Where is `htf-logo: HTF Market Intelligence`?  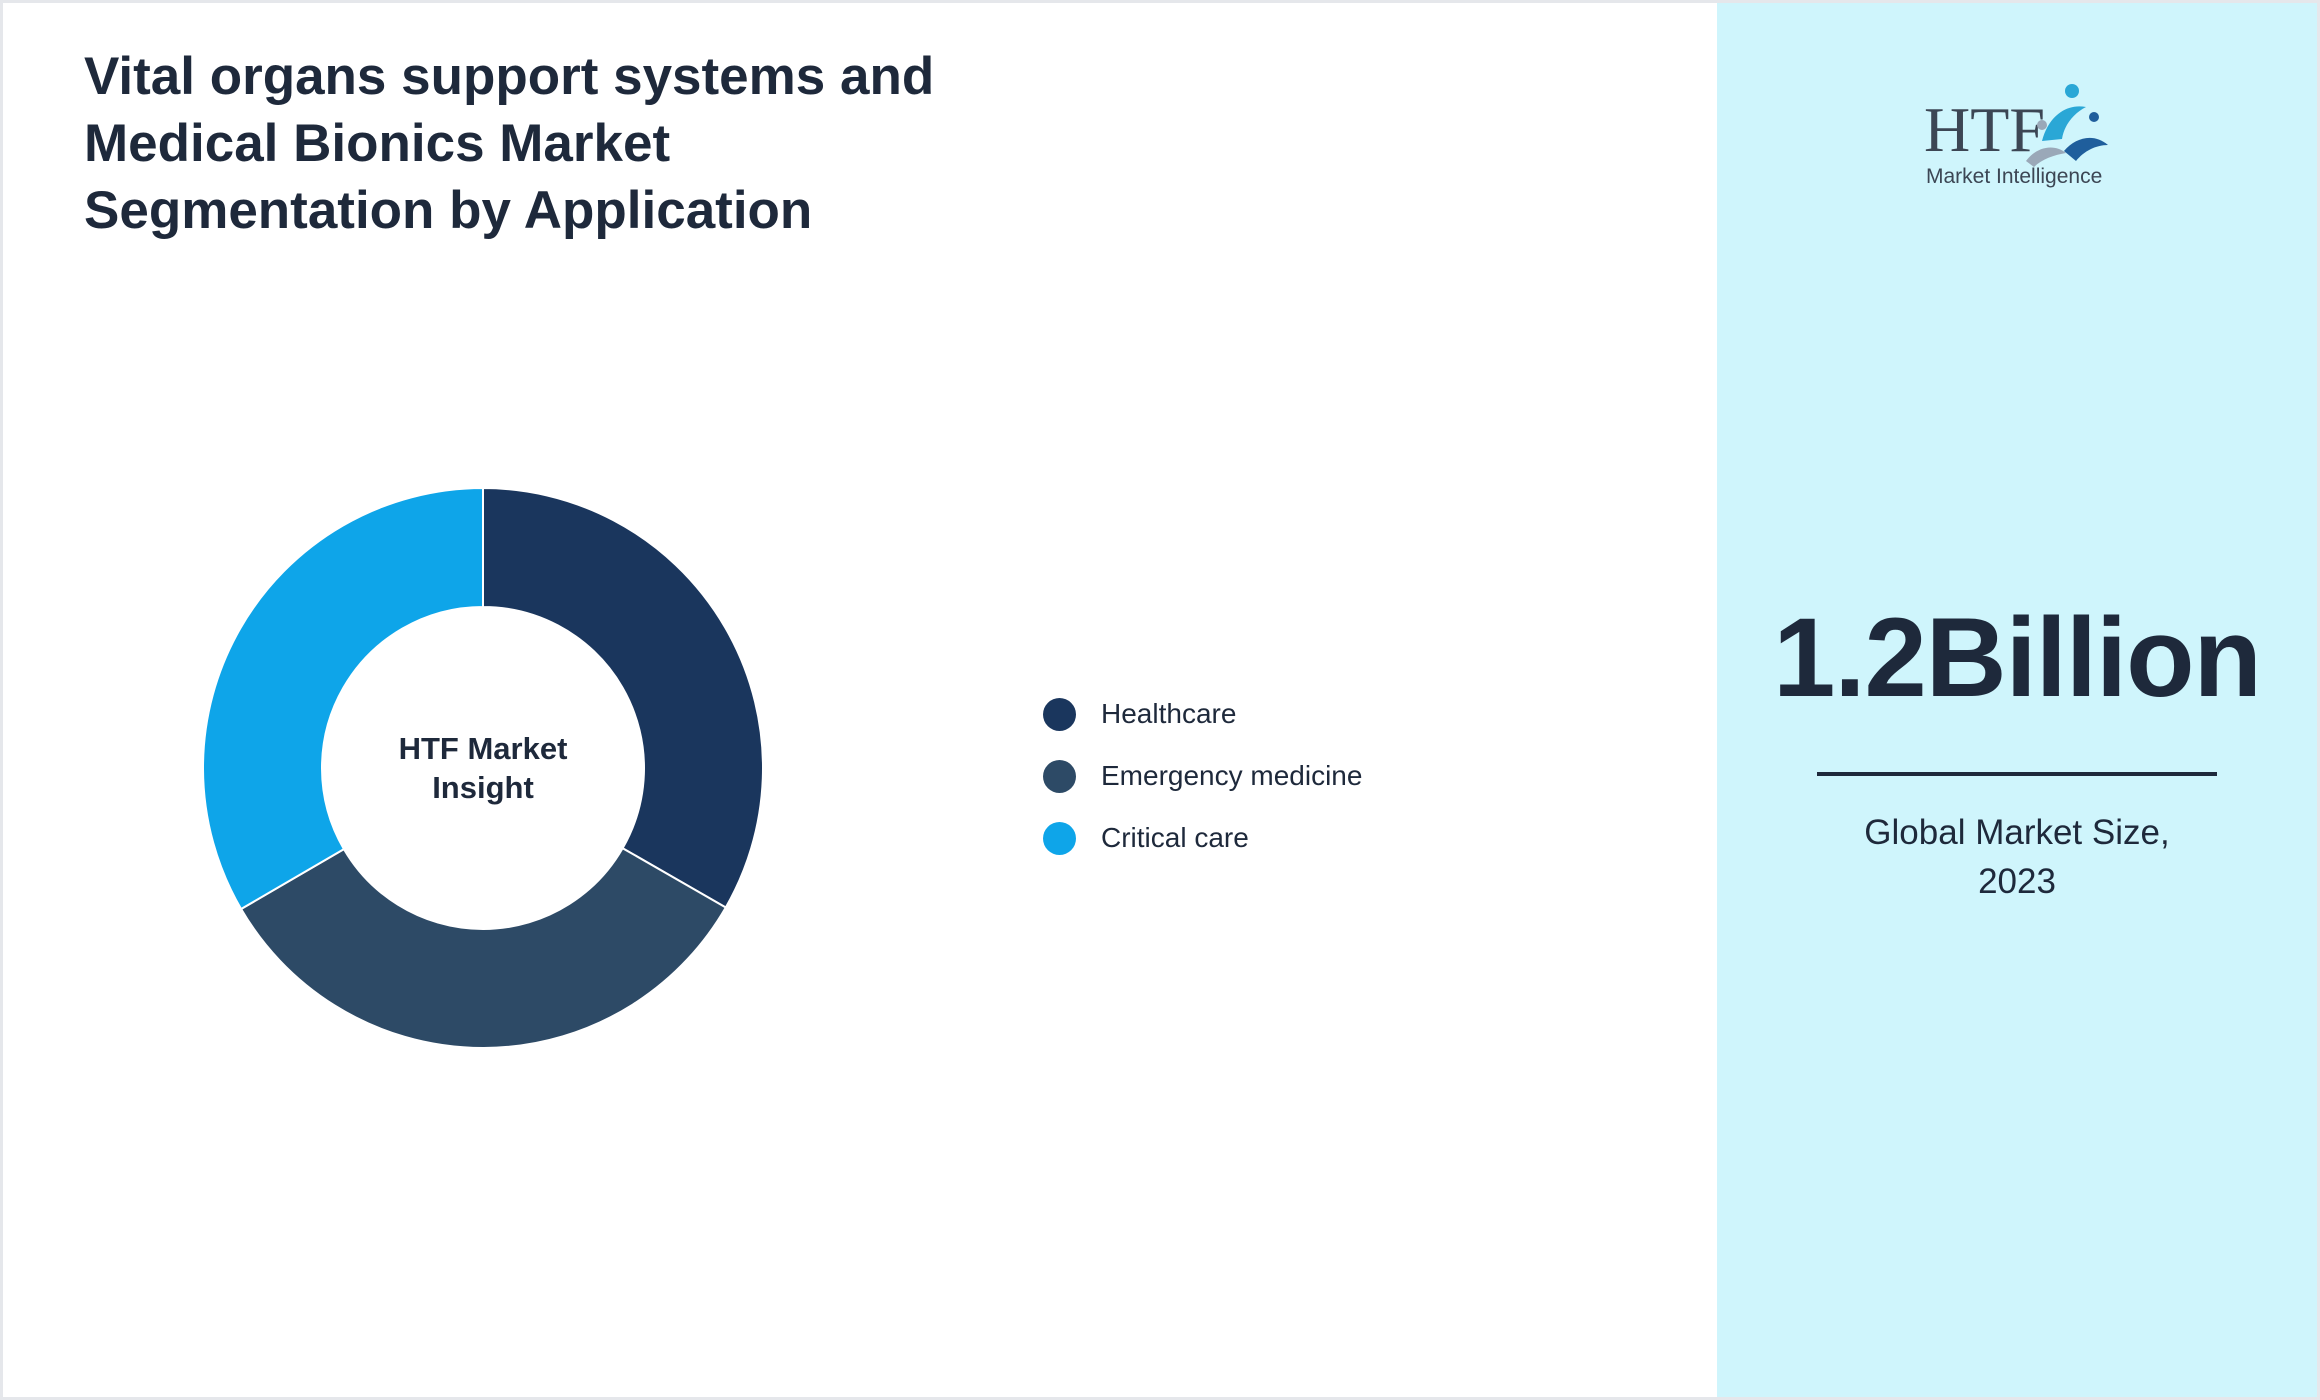 htf-logo: HTF Market Intelligence is located at coordinates (2016, 136).